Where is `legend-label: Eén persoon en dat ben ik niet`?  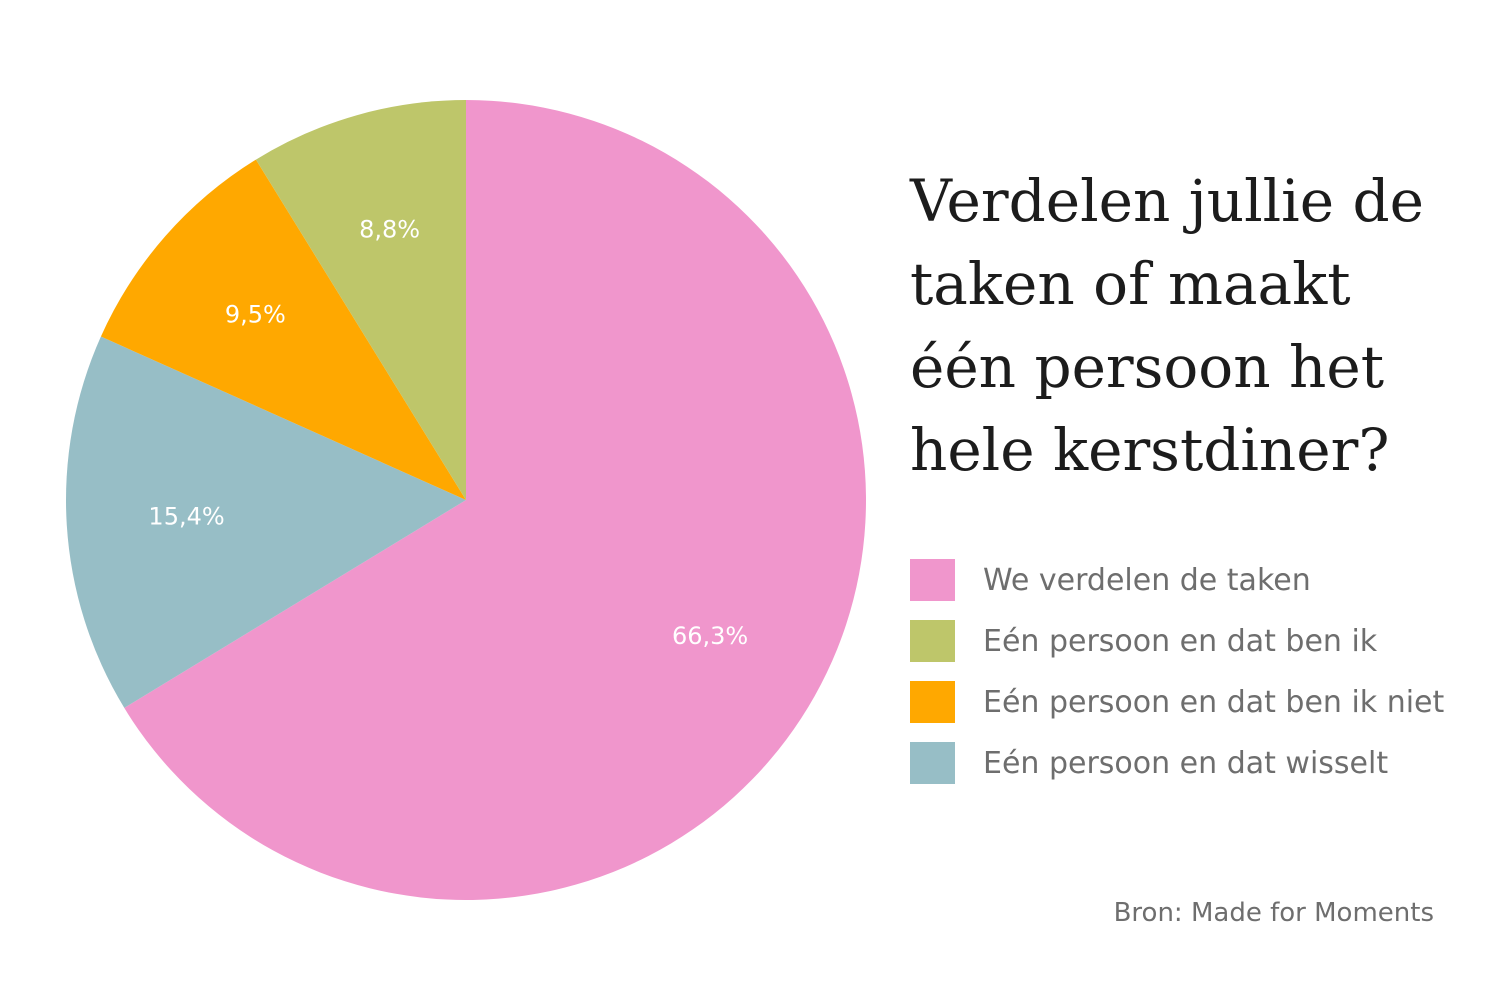 legend-label: Eén persoon en dat ben ik niet is located at coordinates (1214, 702).